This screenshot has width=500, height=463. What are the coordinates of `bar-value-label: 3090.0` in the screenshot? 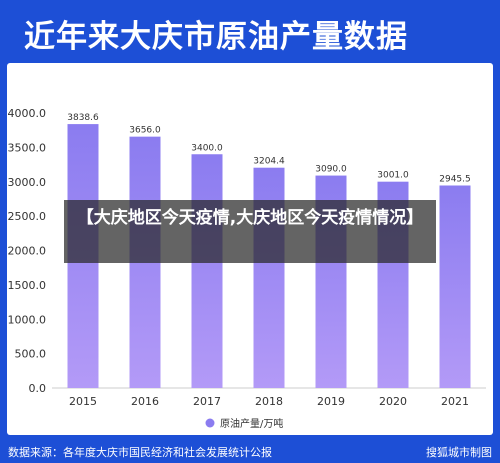 It's located at (331, 170).